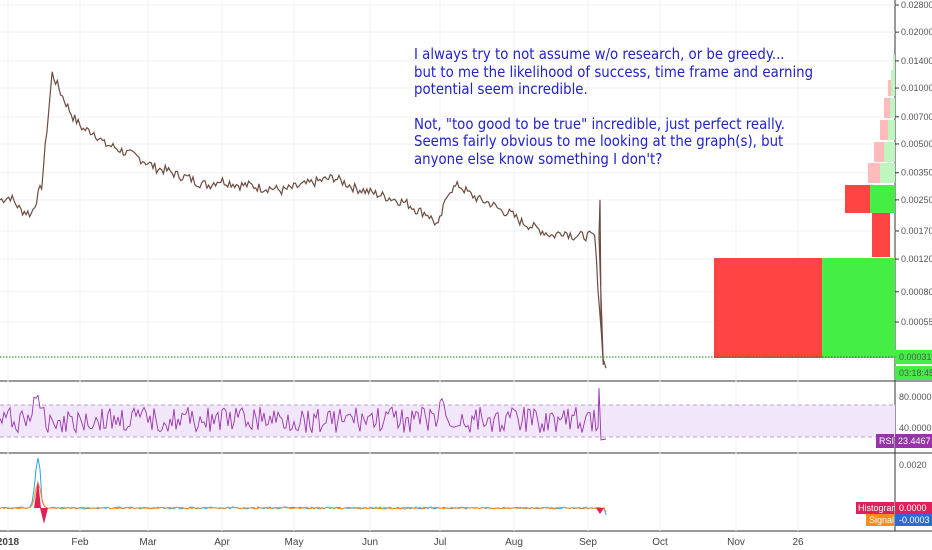 The height and width of the screenshot is (550, 932). I want to click on rsi-tick-40: 40.0000, so click(915, 428).